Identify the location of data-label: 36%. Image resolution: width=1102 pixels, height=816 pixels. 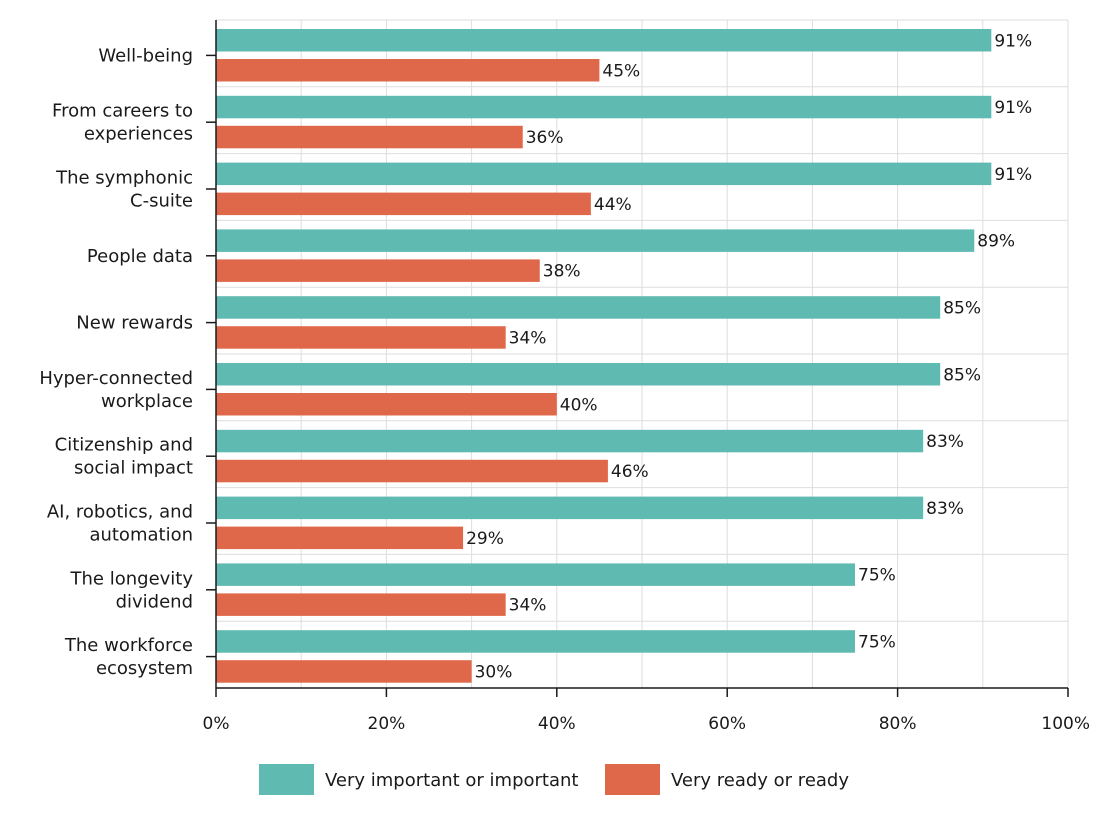
(545, 138).